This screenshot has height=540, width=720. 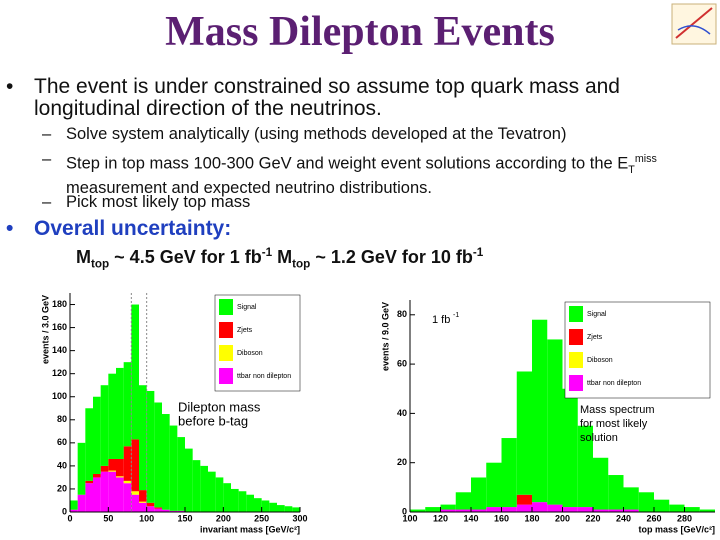 I want to click on text: miss, so click(x=645, y=159).